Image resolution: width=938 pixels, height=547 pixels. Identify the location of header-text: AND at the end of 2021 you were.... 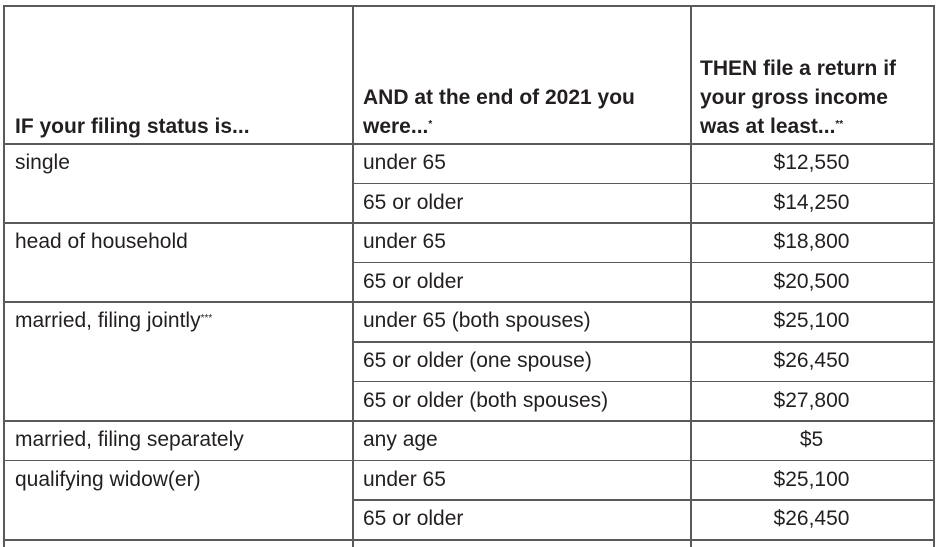
(499, 112).